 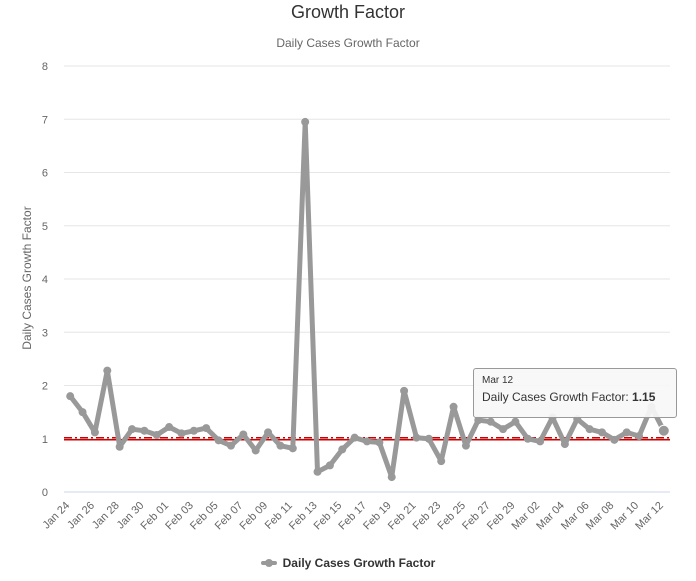 What do you see at coordinates (663, 430) in the screenshot?
I see `hovered-point` at bounding box center [663, 430].